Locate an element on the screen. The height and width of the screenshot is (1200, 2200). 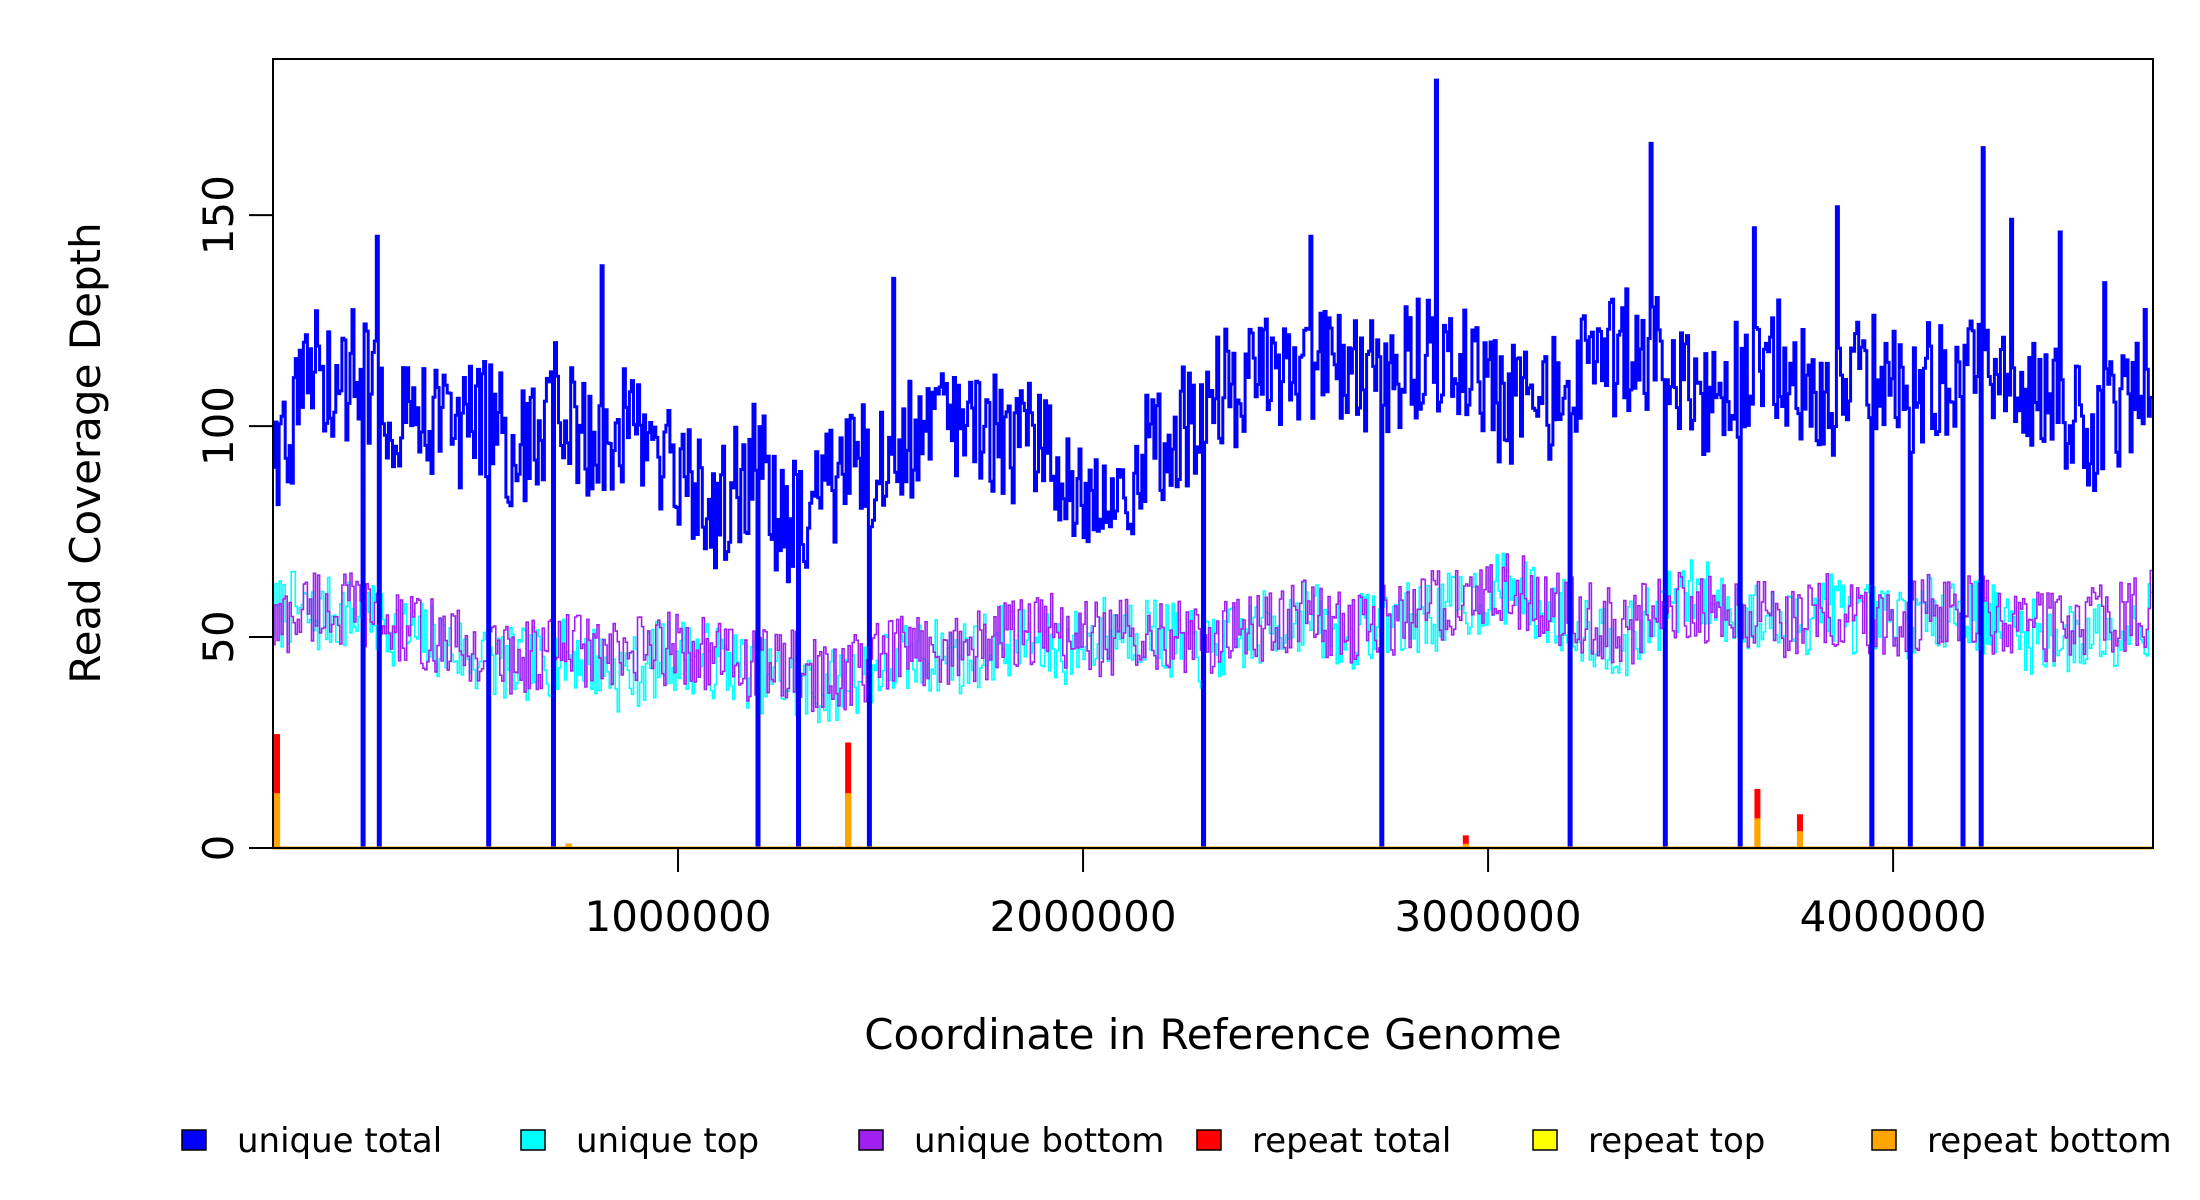
series-unique-top is located at coordinates (1213, 638).